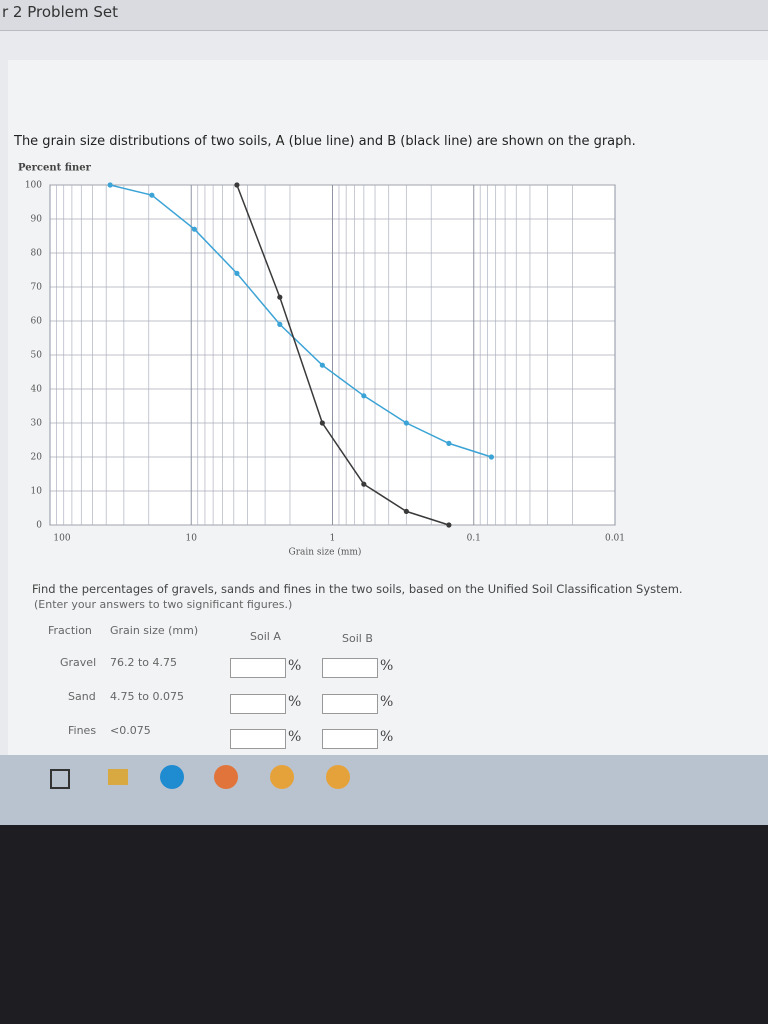 The height and width of the screenshot is (1024, 768). What do you see at coordinates (82, 696) in the screenshot?
I see `fraction-label: Sand` at bounding box center [82, 696].